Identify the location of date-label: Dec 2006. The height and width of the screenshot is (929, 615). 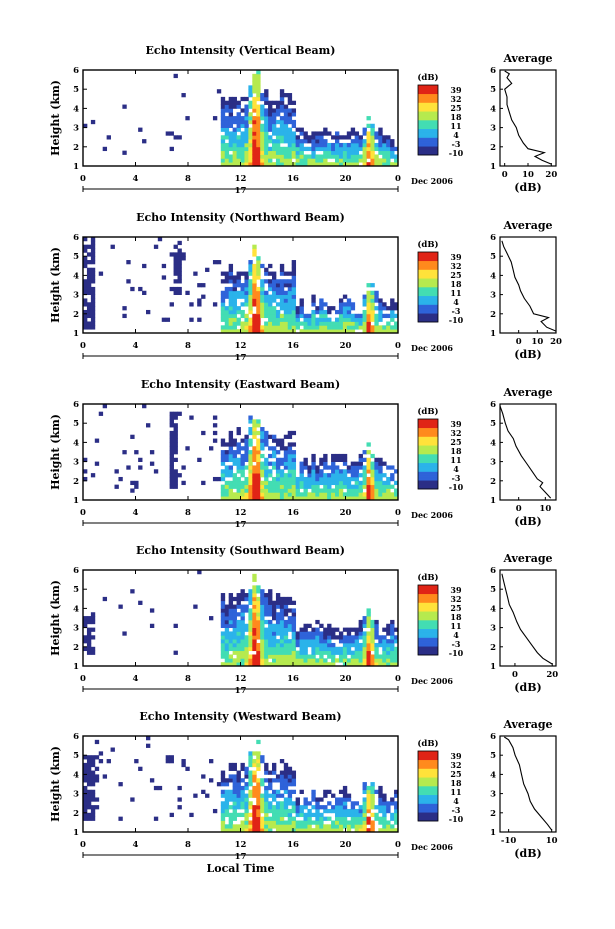
(432, 515).